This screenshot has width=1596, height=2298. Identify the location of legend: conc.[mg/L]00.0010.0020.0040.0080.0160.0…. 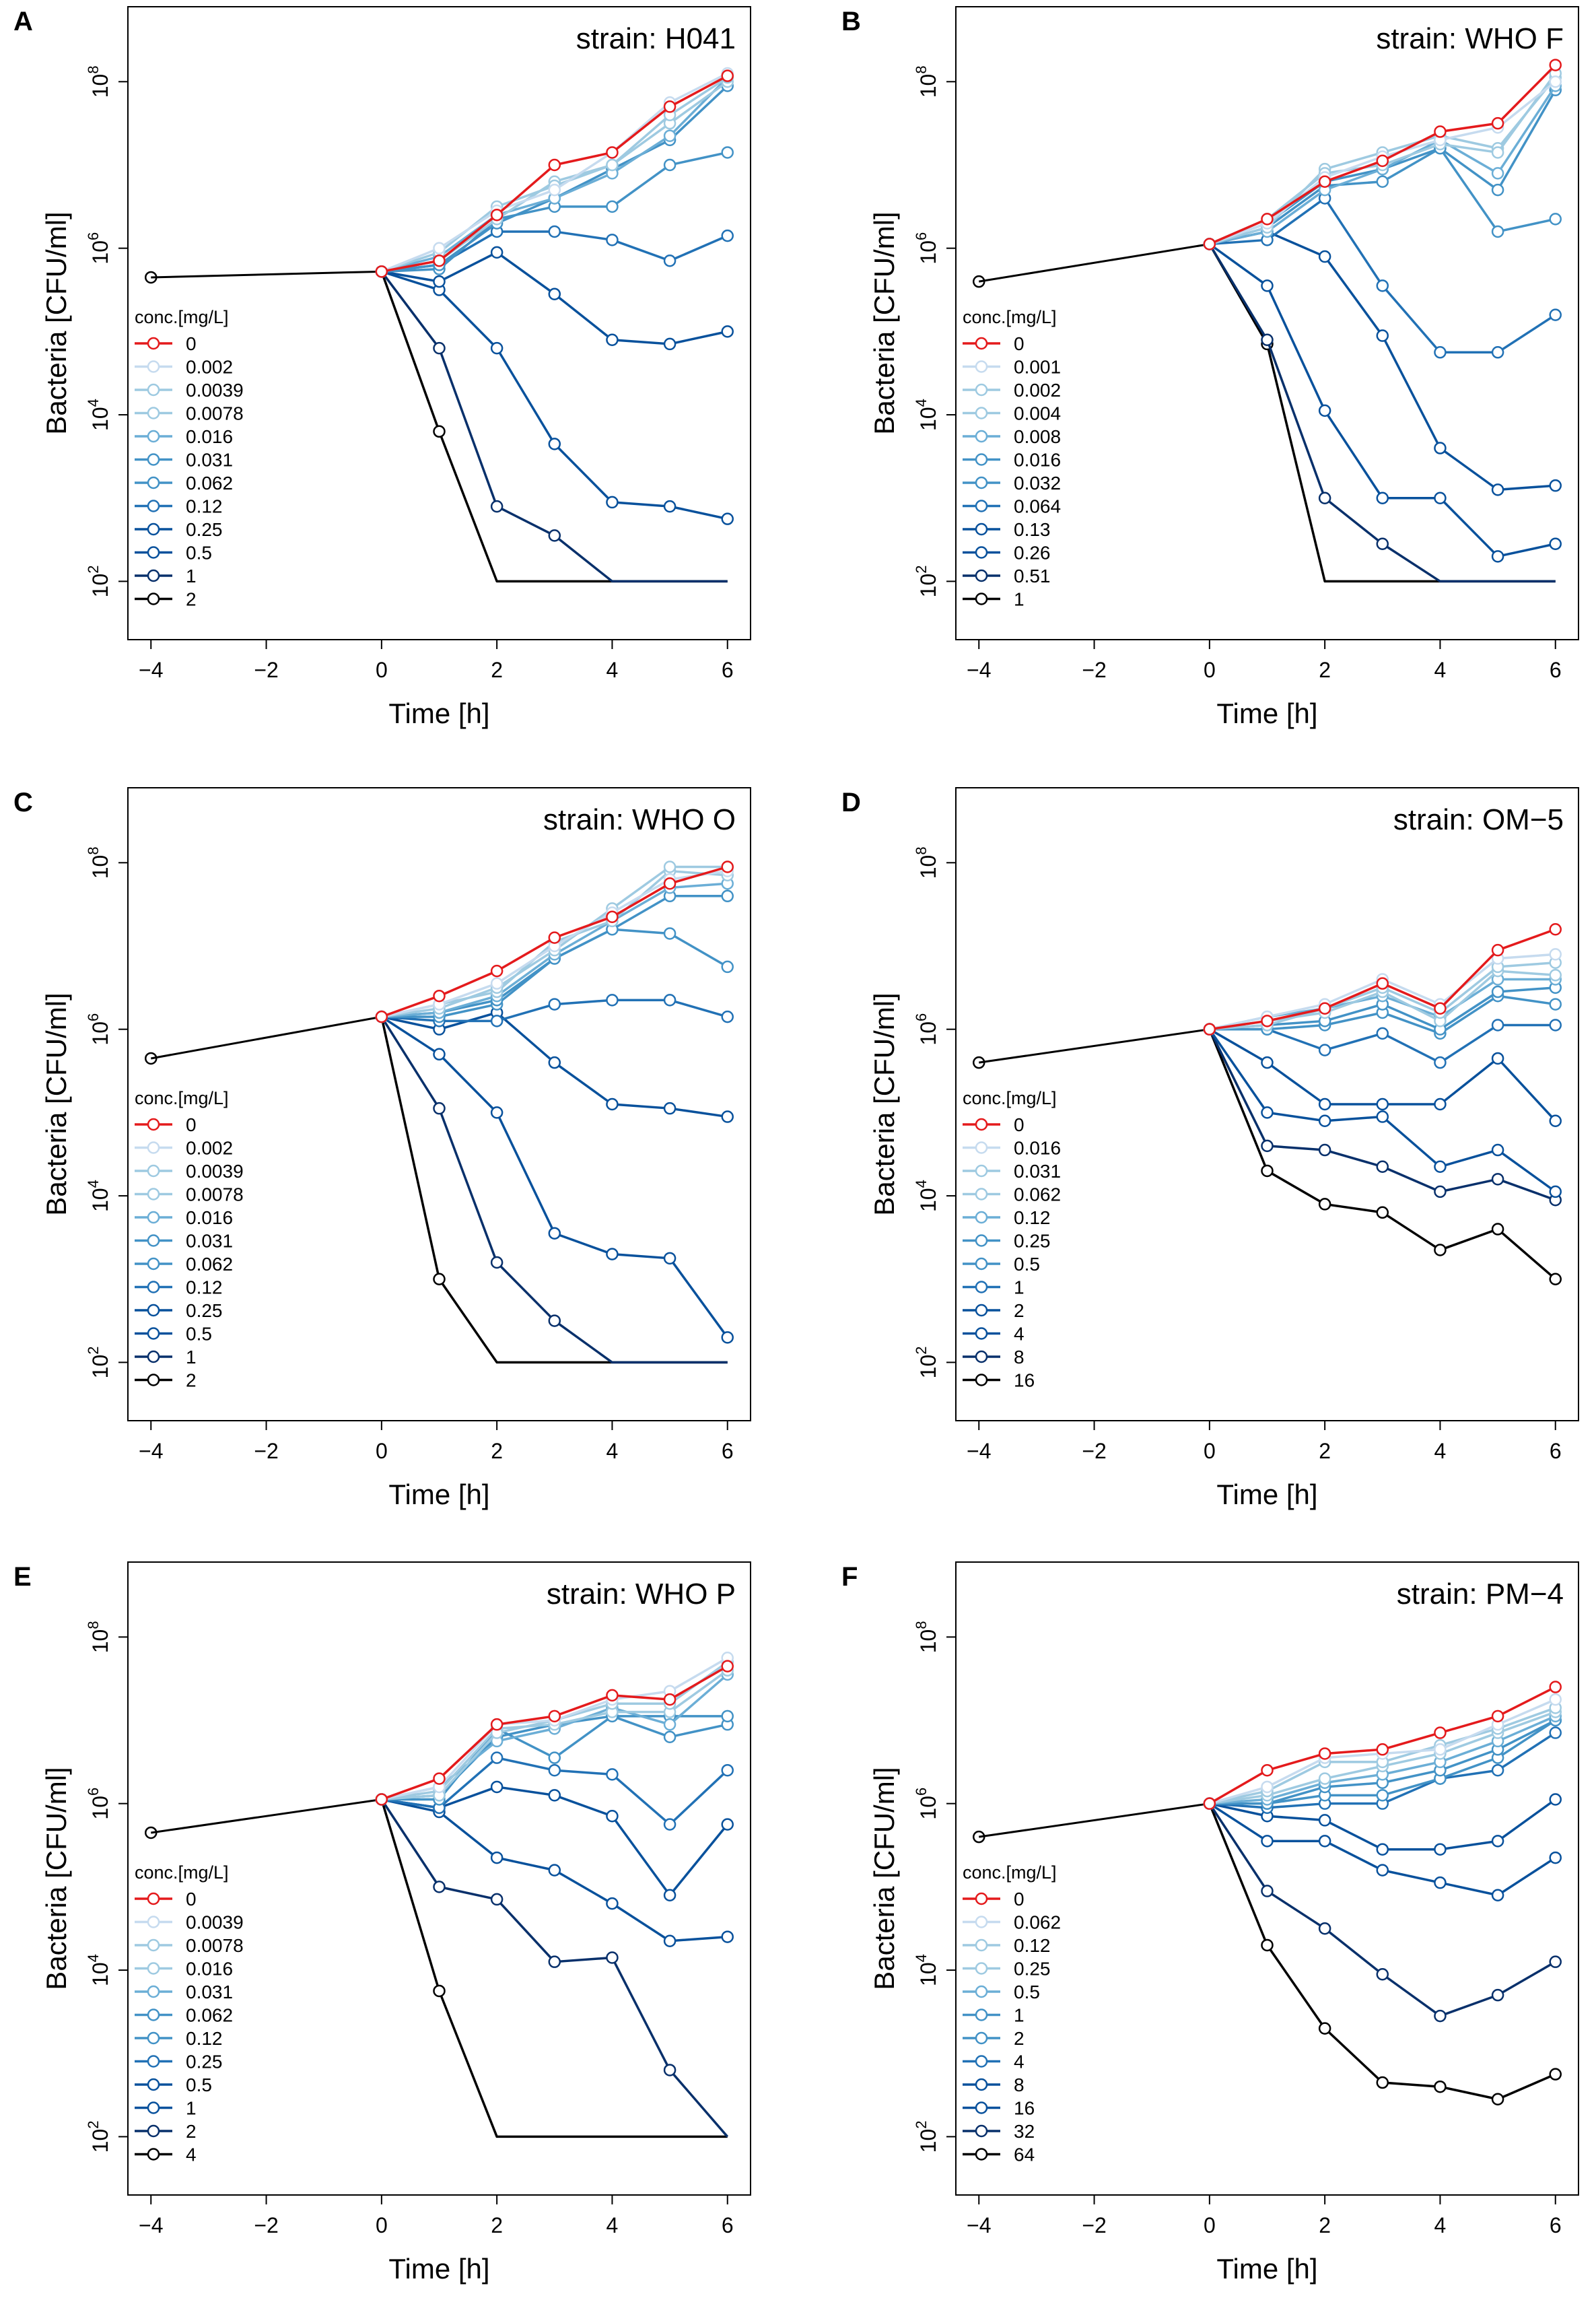
(1012, 458).